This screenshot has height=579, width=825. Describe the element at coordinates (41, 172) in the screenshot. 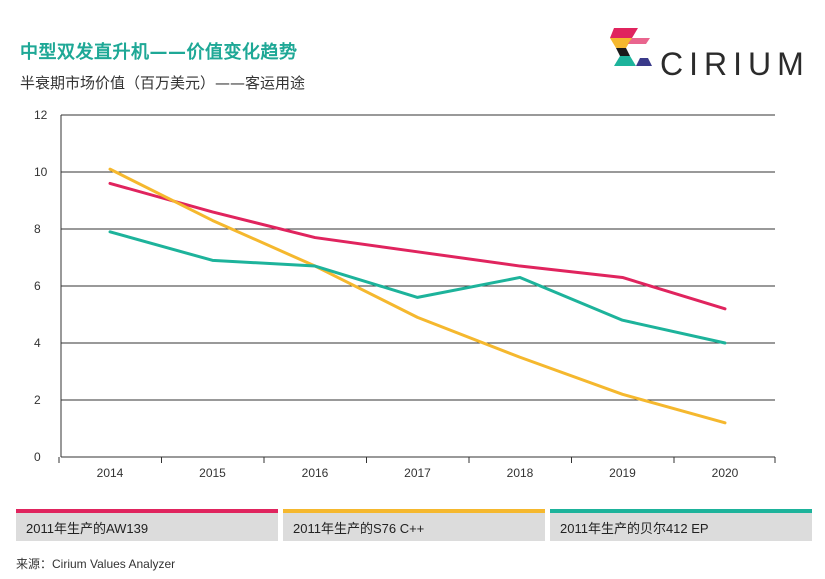

I see `y-tick-label: 10` at that location.